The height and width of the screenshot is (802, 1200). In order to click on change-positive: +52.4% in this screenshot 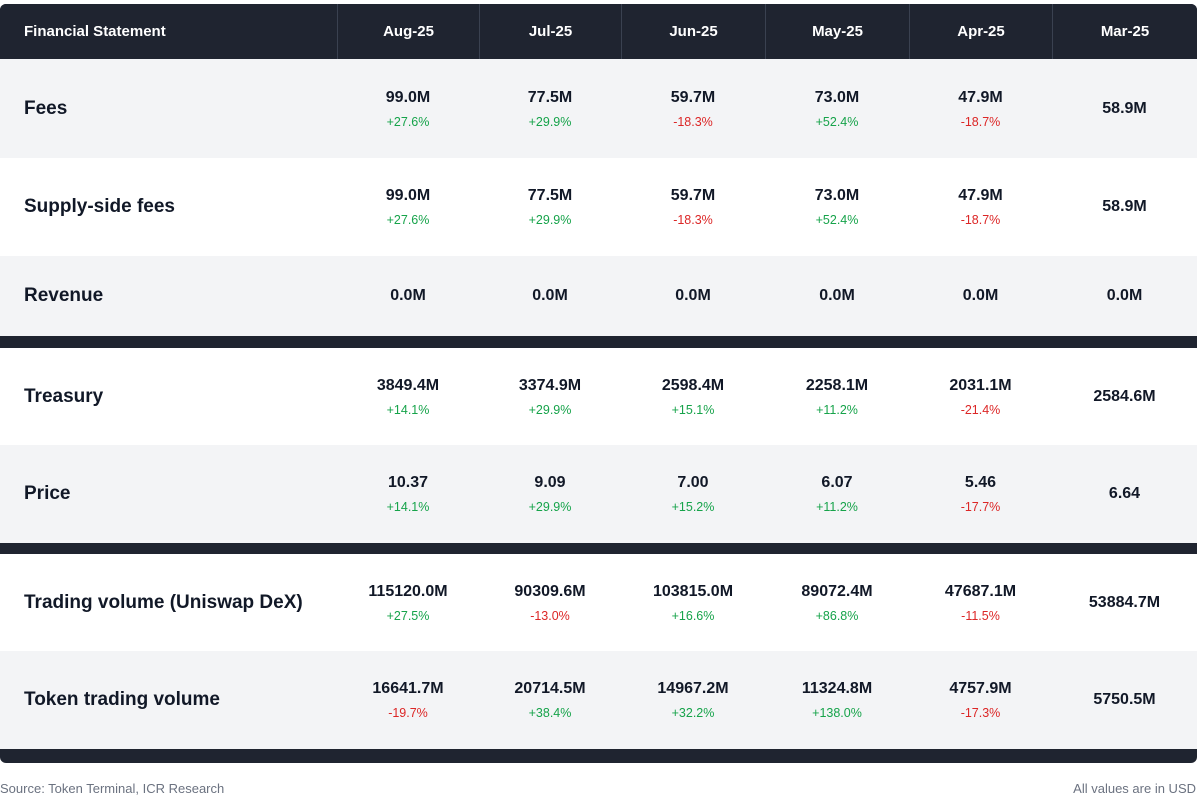, I will do `click(837, 121)`.